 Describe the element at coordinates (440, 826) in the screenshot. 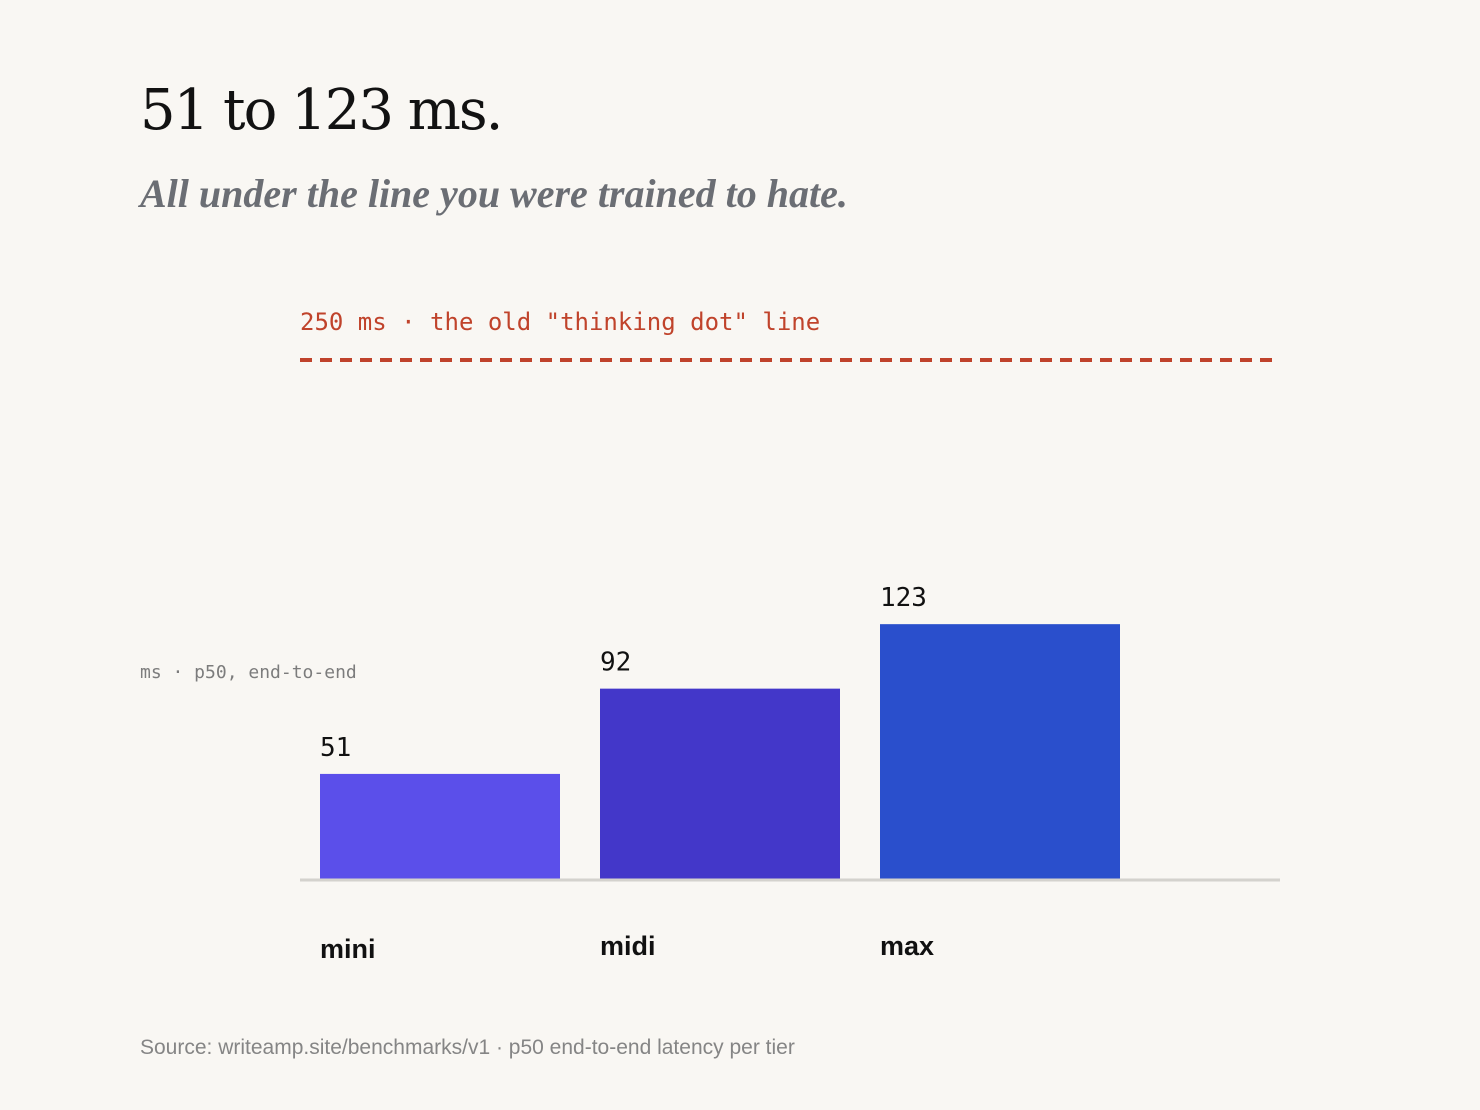

I see `bar-mini` at that location.